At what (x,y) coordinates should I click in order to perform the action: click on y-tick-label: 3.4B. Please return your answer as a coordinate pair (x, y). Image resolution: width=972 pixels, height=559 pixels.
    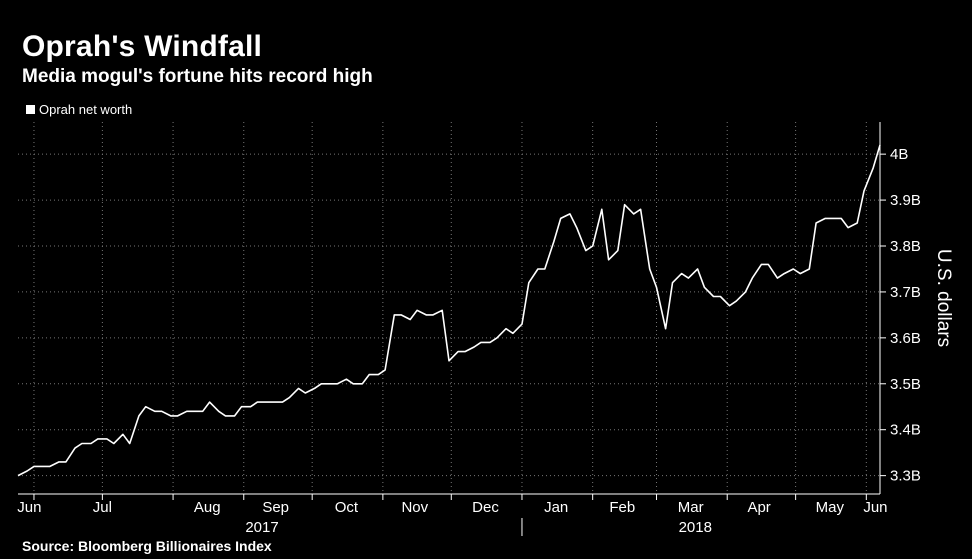
    Looking at the image, I should click on (905, 430).